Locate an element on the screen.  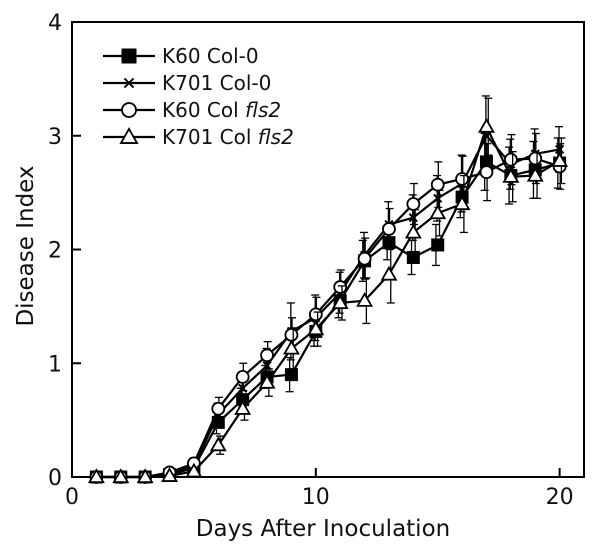
legend-label: K701 Col fls2 is located at coordinates (228, 137).